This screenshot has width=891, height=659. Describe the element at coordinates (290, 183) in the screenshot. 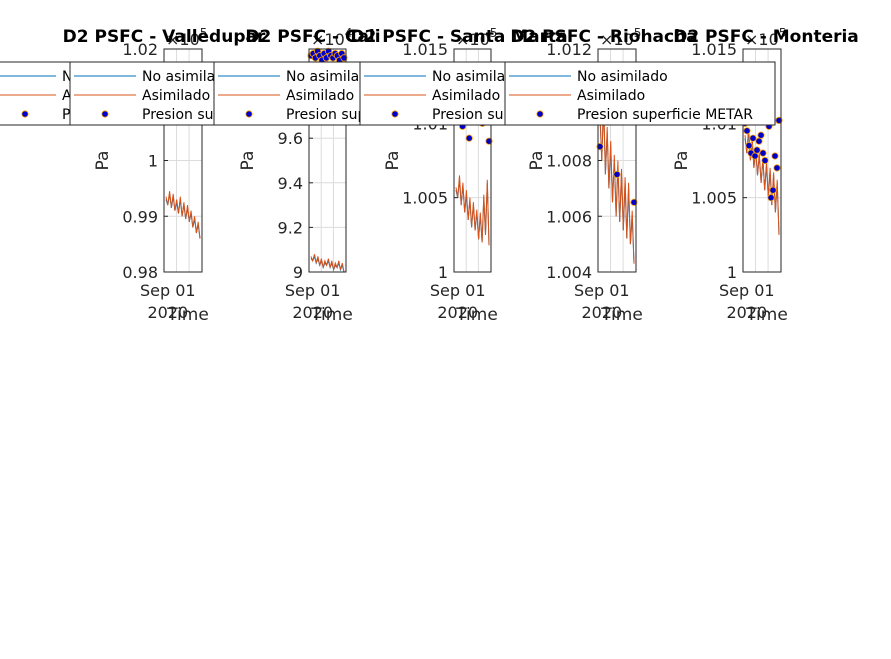

I see `y-tick-label: 9.4` at that location.